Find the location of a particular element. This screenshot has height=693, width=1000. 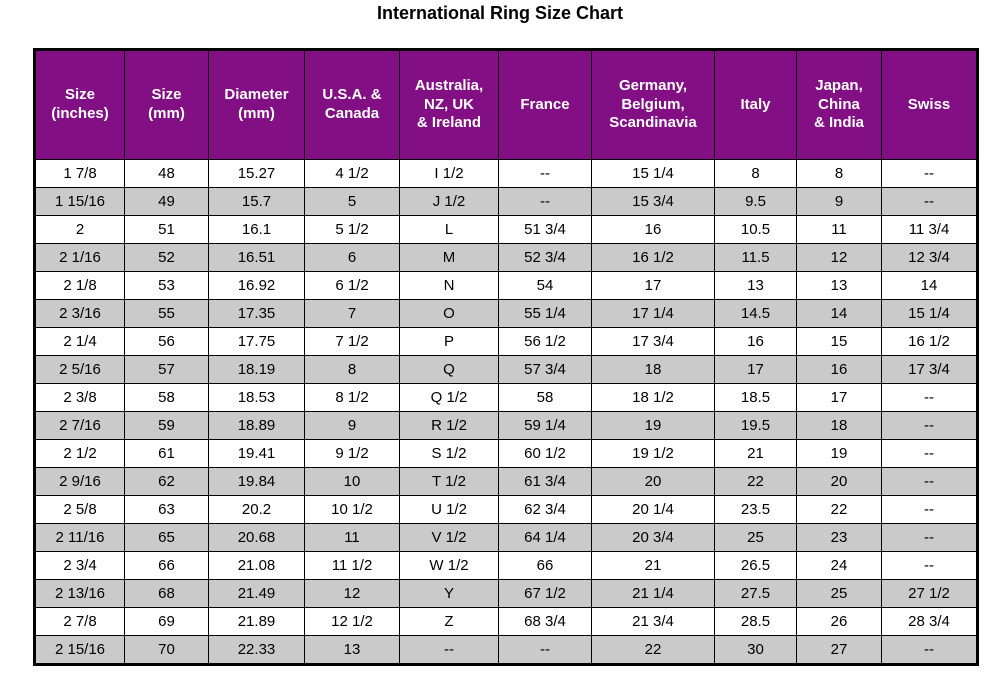

table-cell: 66 is located at coordinates (166, 565).